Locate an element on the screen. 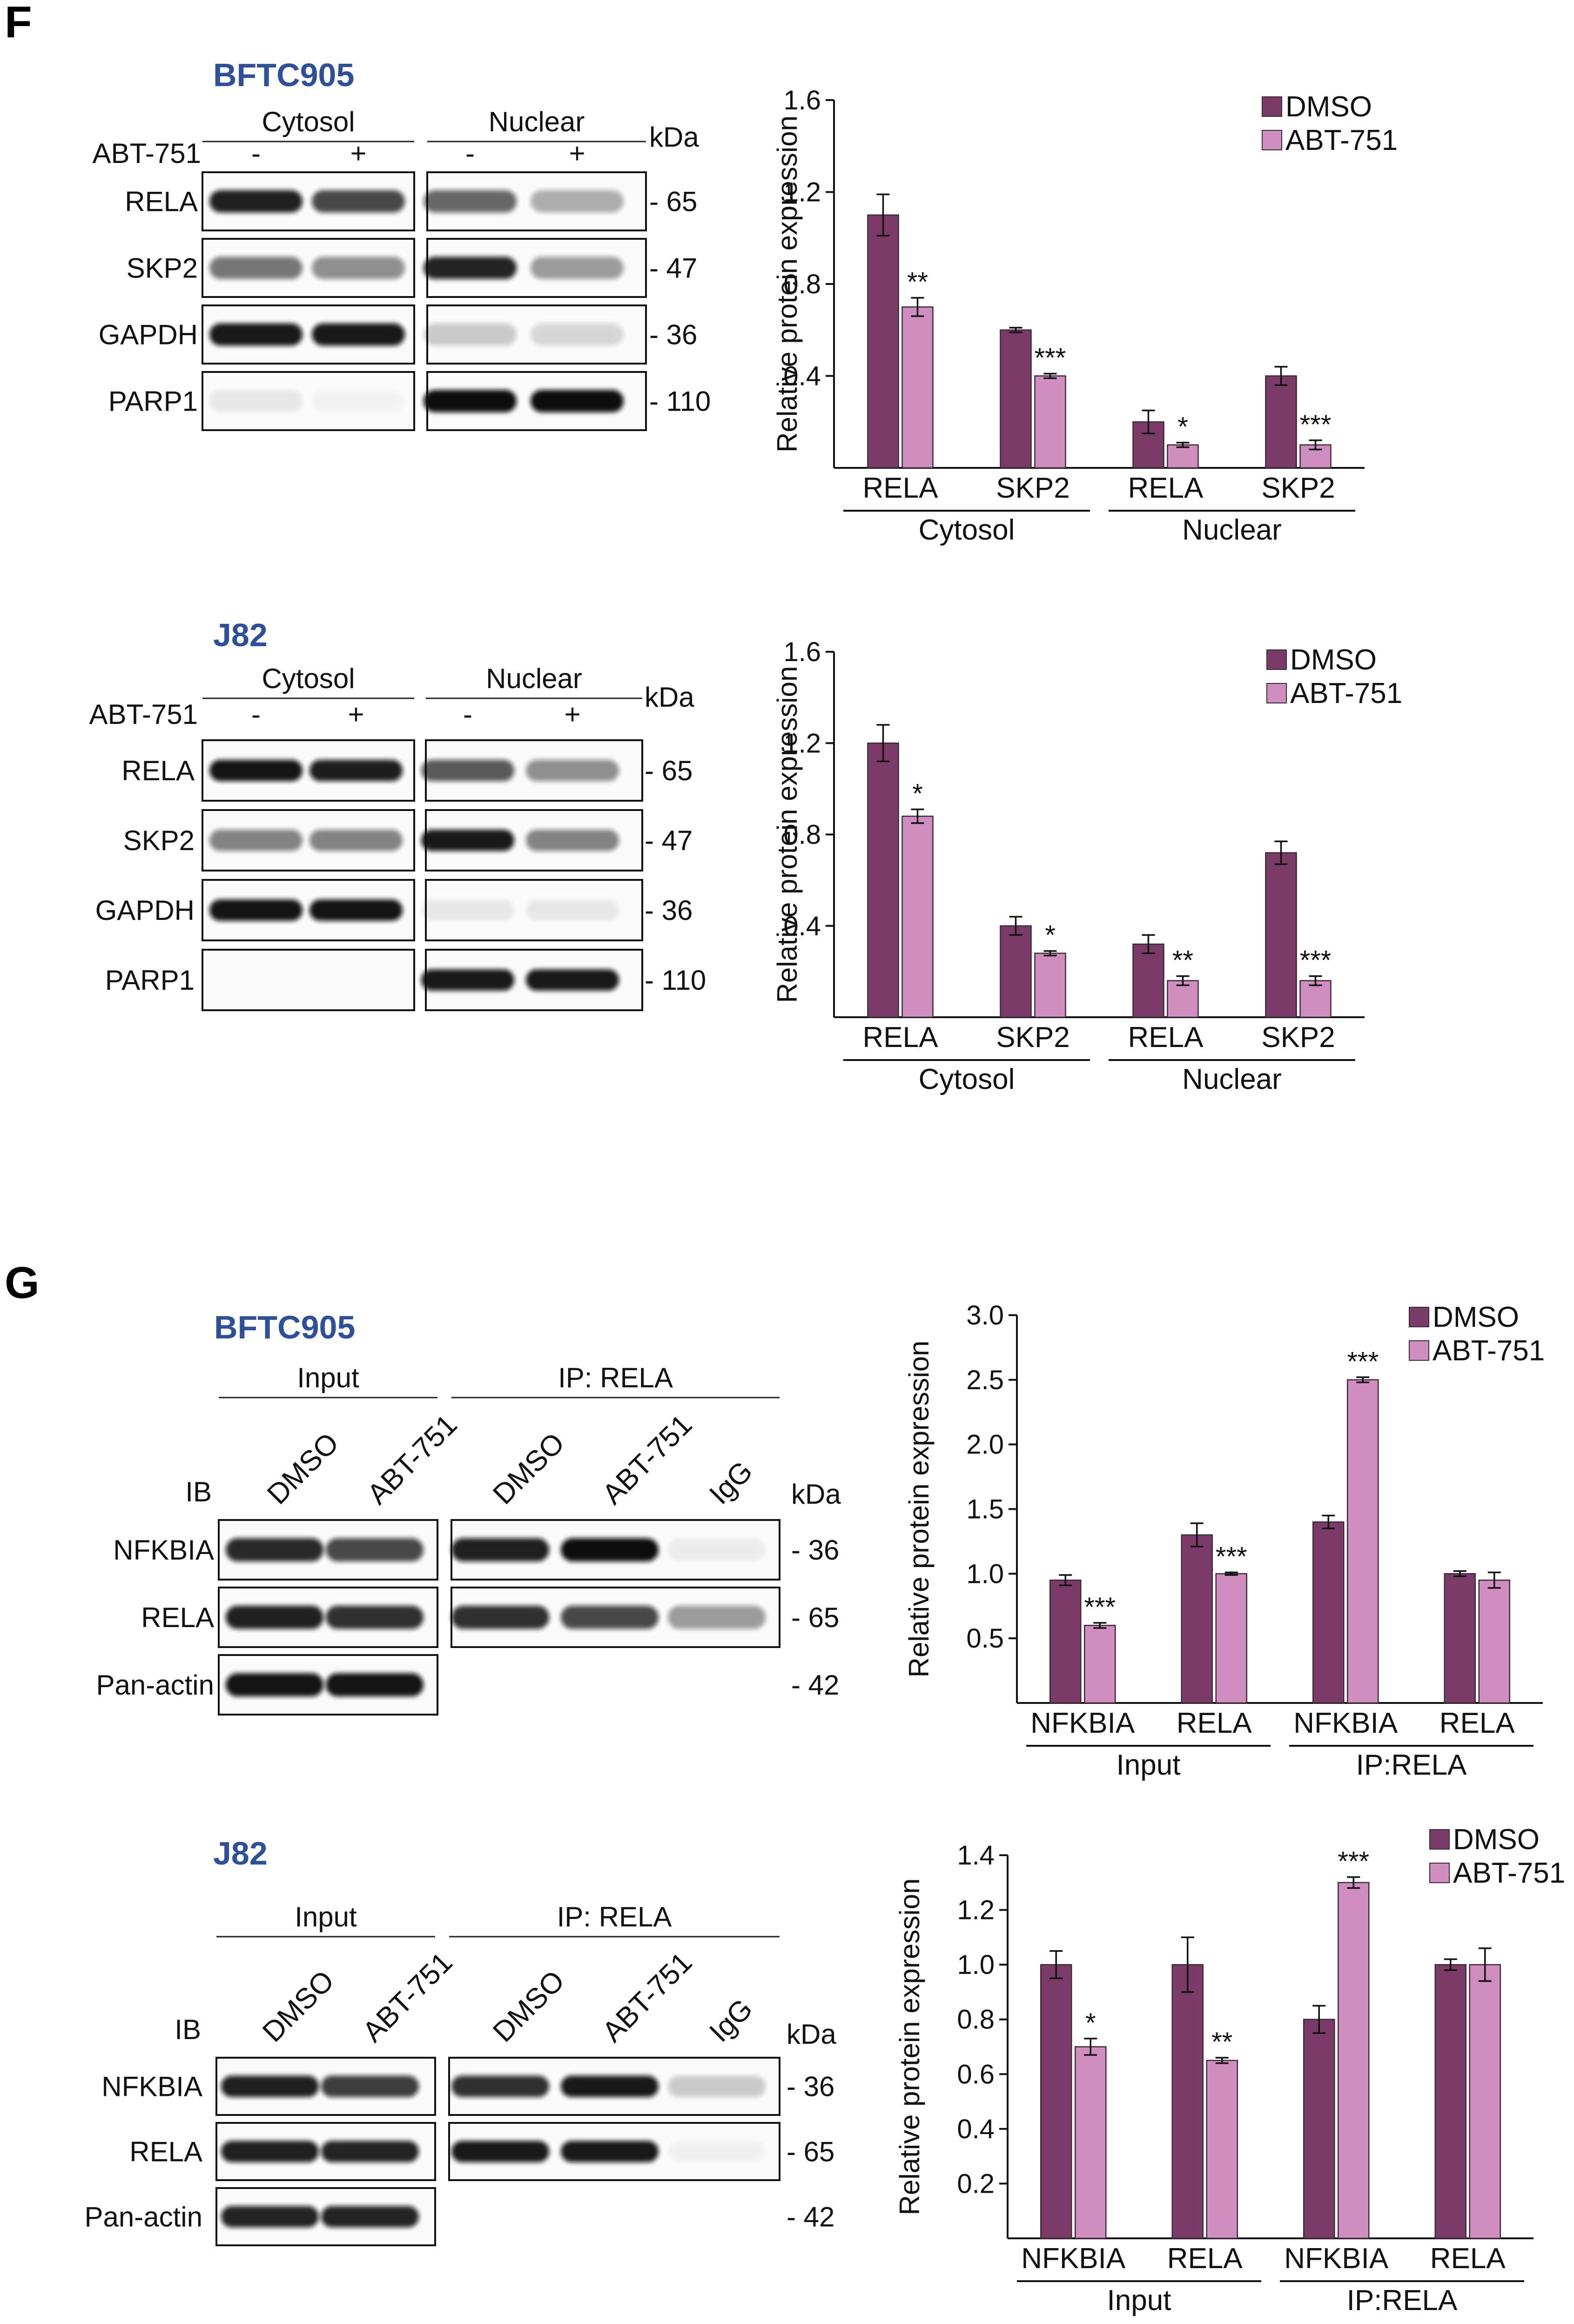  blot-f0-cell-line-title: BFTC905 is located at coordinates (283, 75).